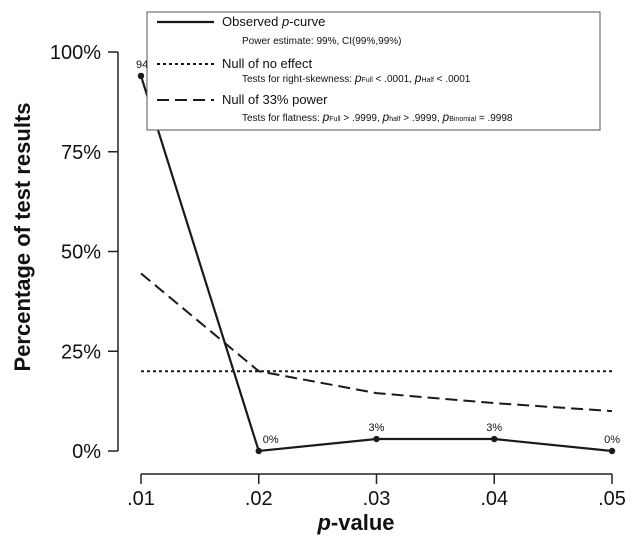  What do you see at coordinates (81, 253) in the screenshot?
I see `y-tick-label: 50%` at bounding box center [81, 253].